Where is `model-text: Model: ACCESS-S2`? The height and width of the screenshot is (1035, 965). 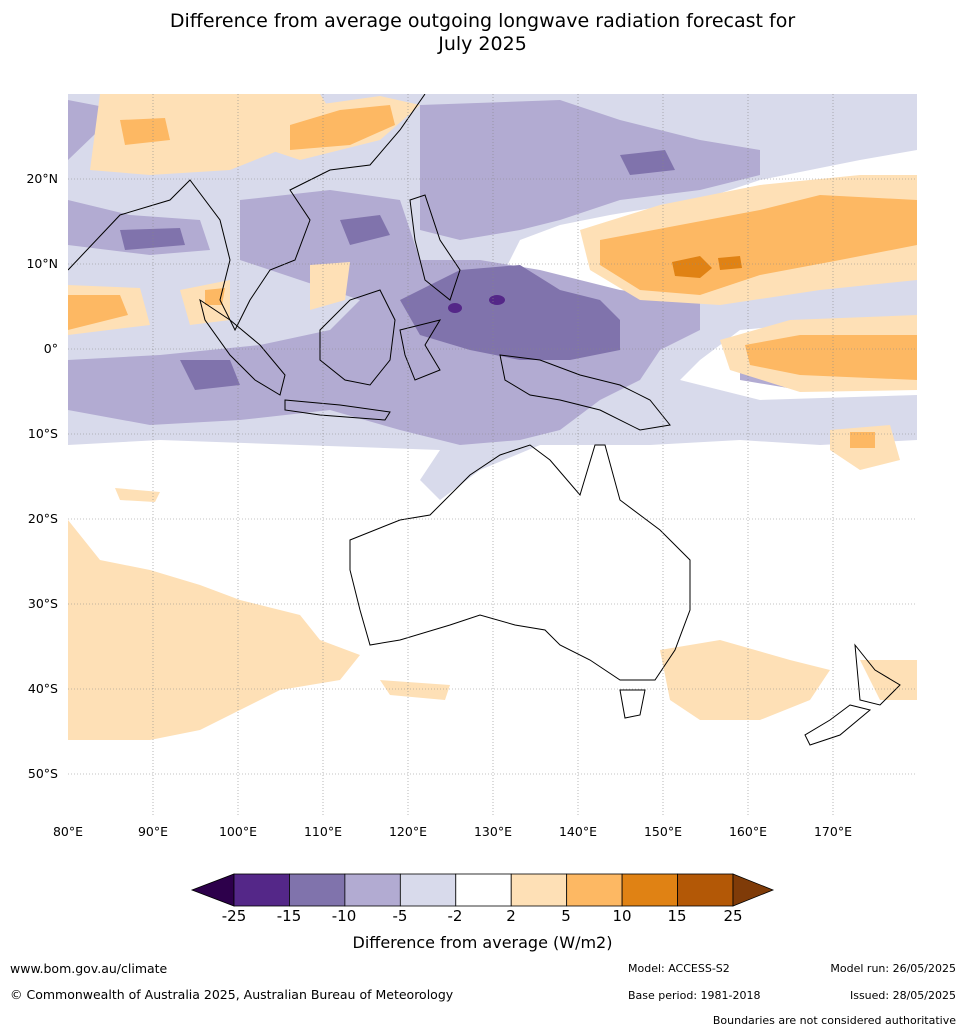
model-text: Model: ACCESS-S2 is located at coordinates (679, 968).